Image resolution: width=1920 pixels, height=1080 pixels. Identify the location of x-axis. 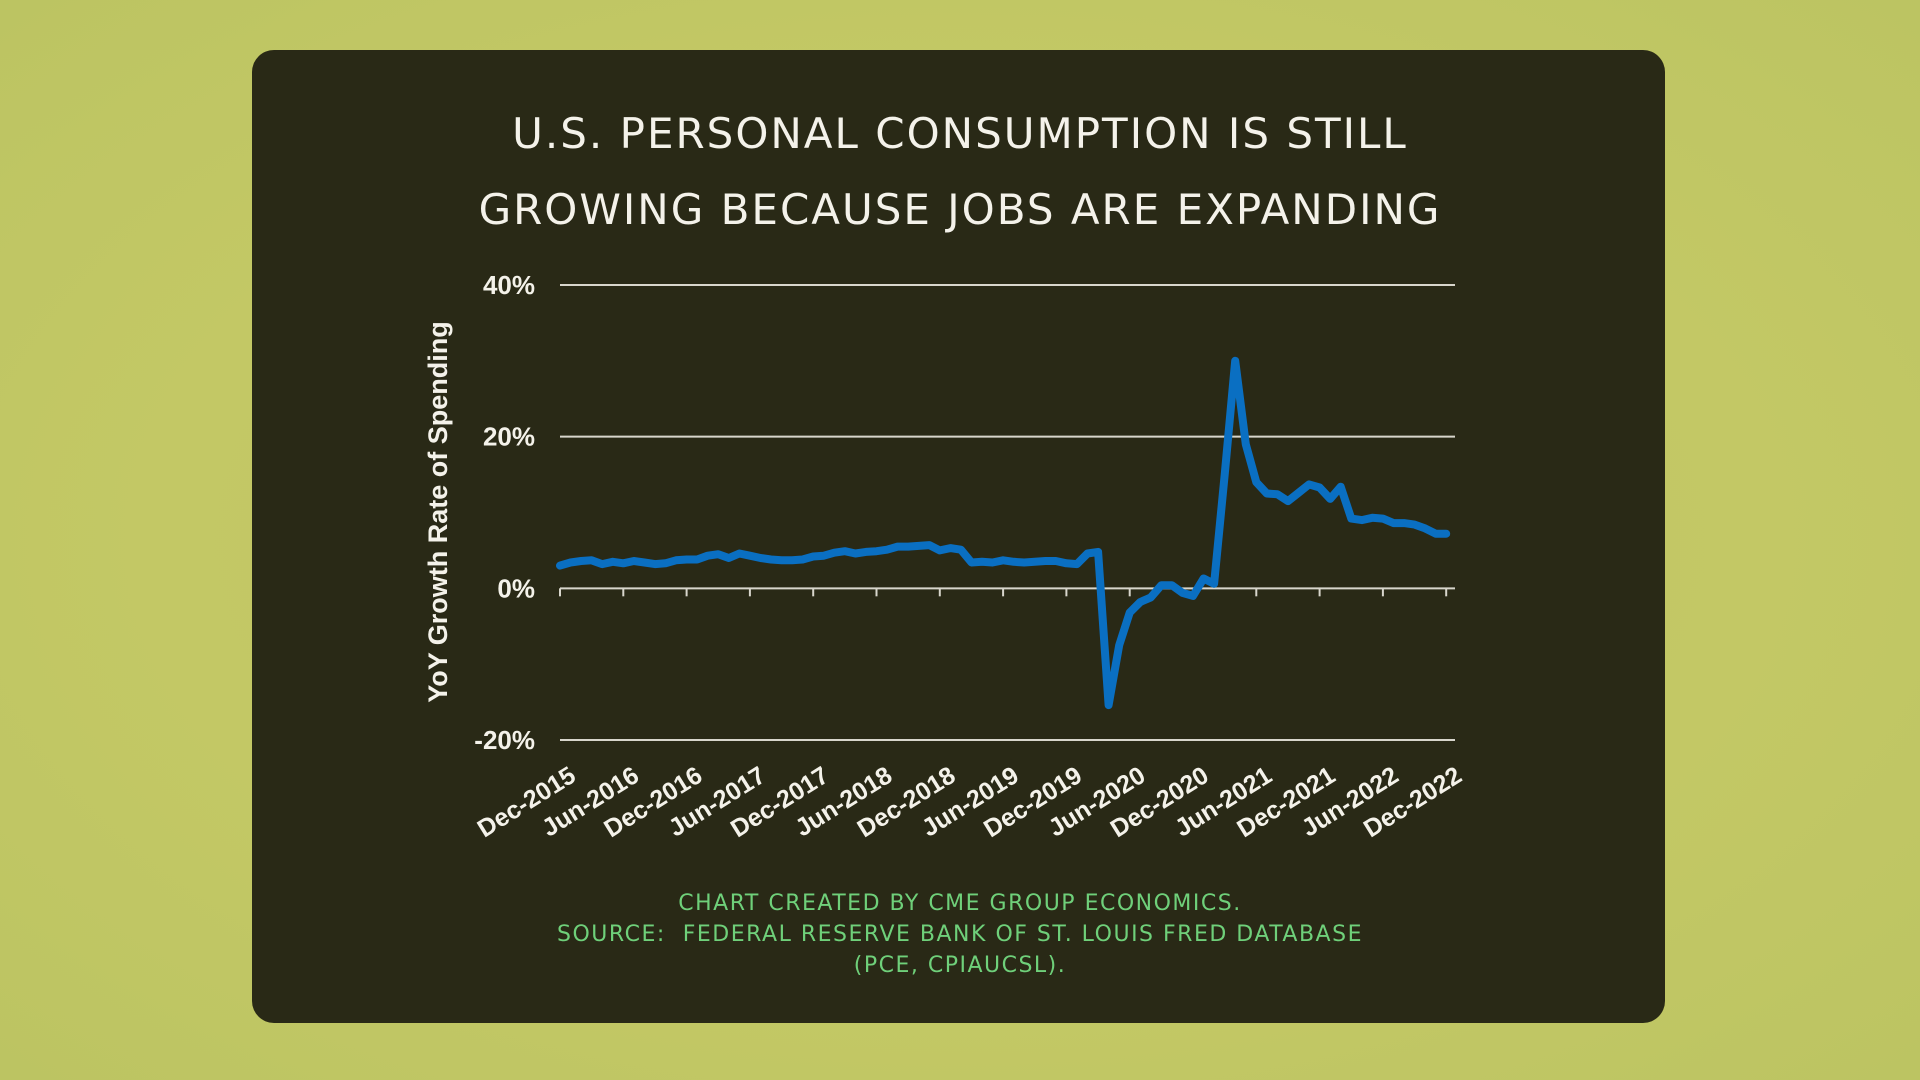
(1003, 592).